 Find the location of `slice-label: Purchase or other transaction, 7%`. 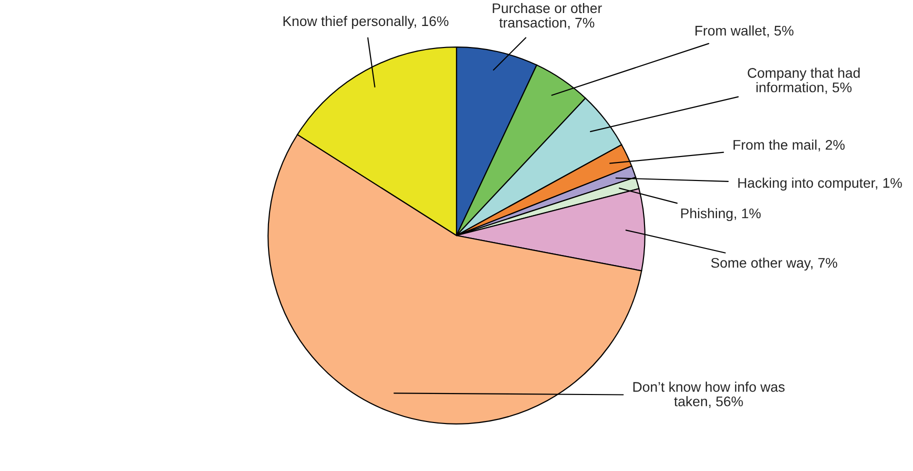

slice-label: Purchase or other transaction, 7% is located at coordinates (547, 16).